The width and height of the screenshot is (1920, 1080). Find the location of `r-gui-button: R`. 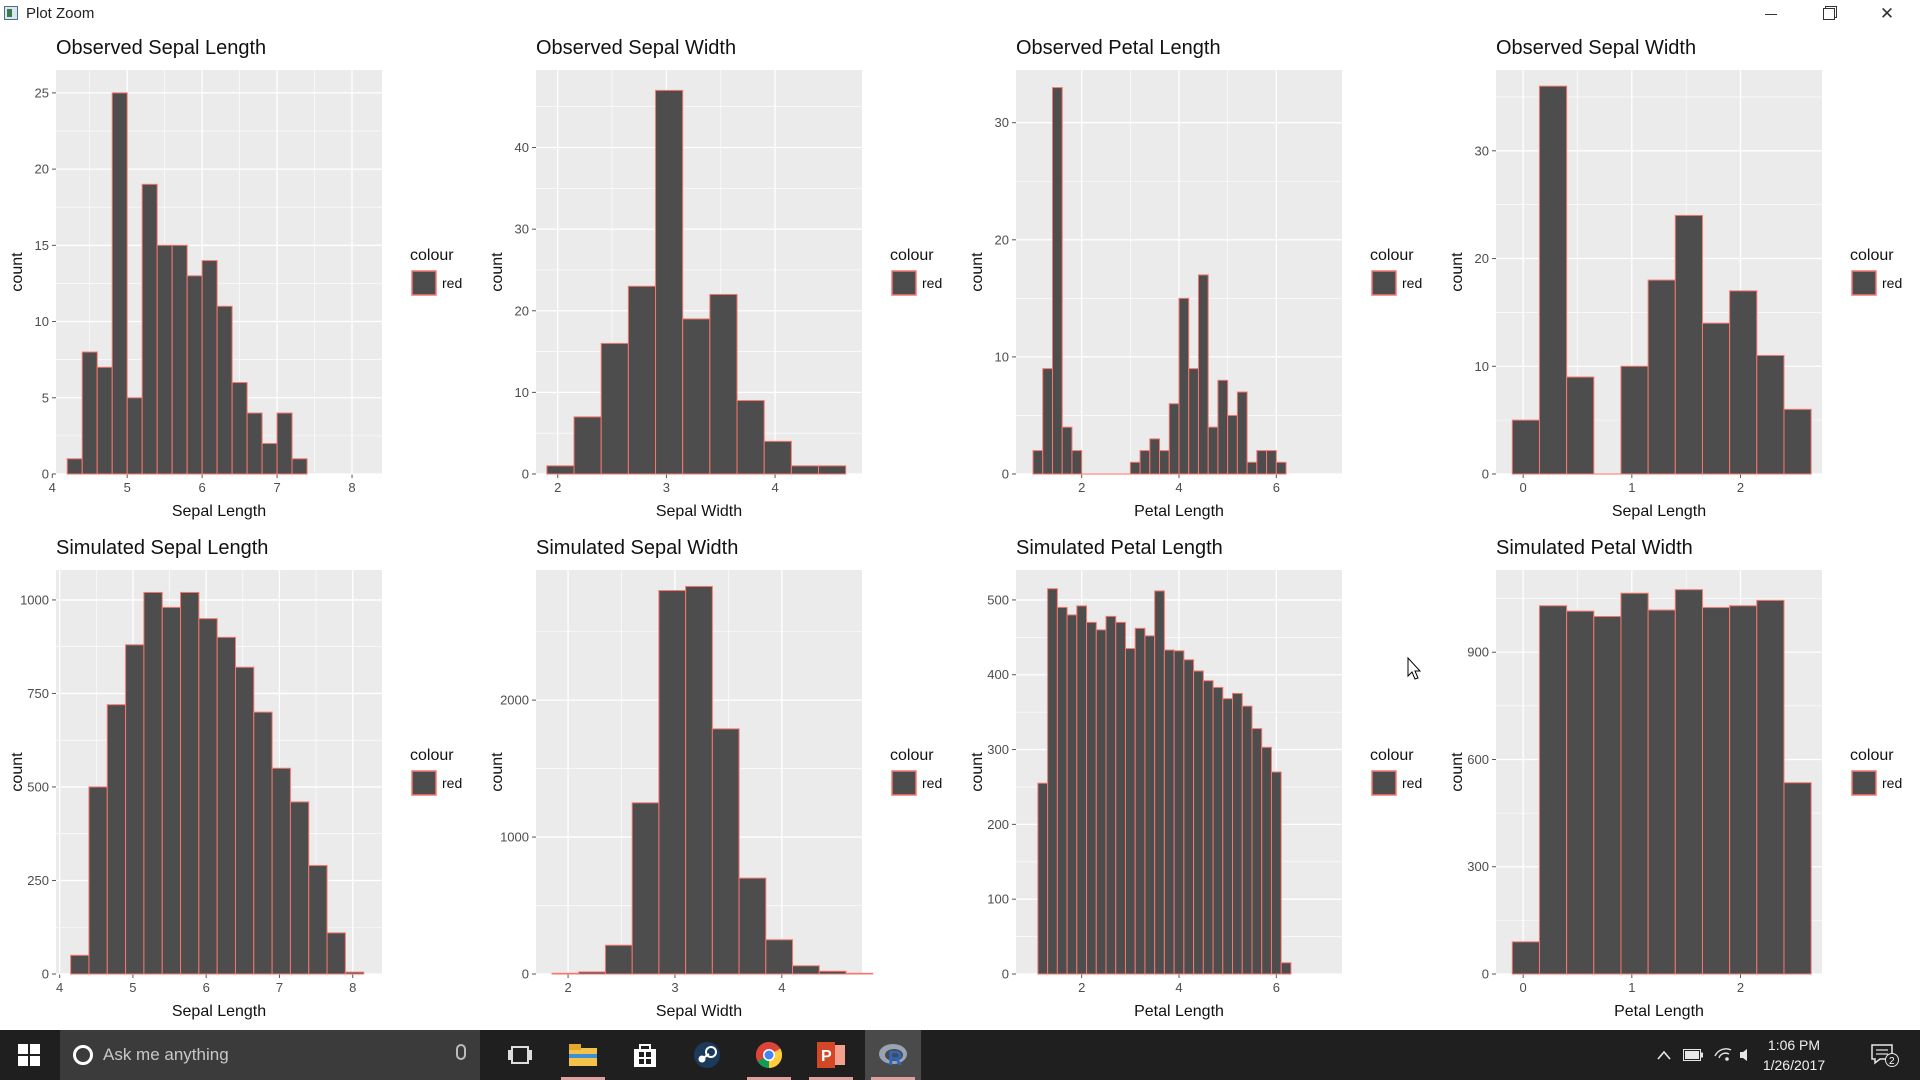

r-gui-button: R is located at coordinates (893, 1055).